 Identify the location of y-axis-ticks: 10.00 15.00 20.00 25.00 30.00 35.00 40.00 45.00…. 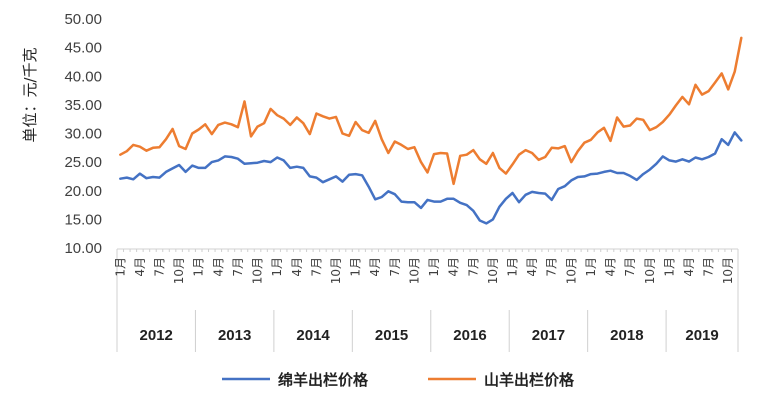
(83, 134).